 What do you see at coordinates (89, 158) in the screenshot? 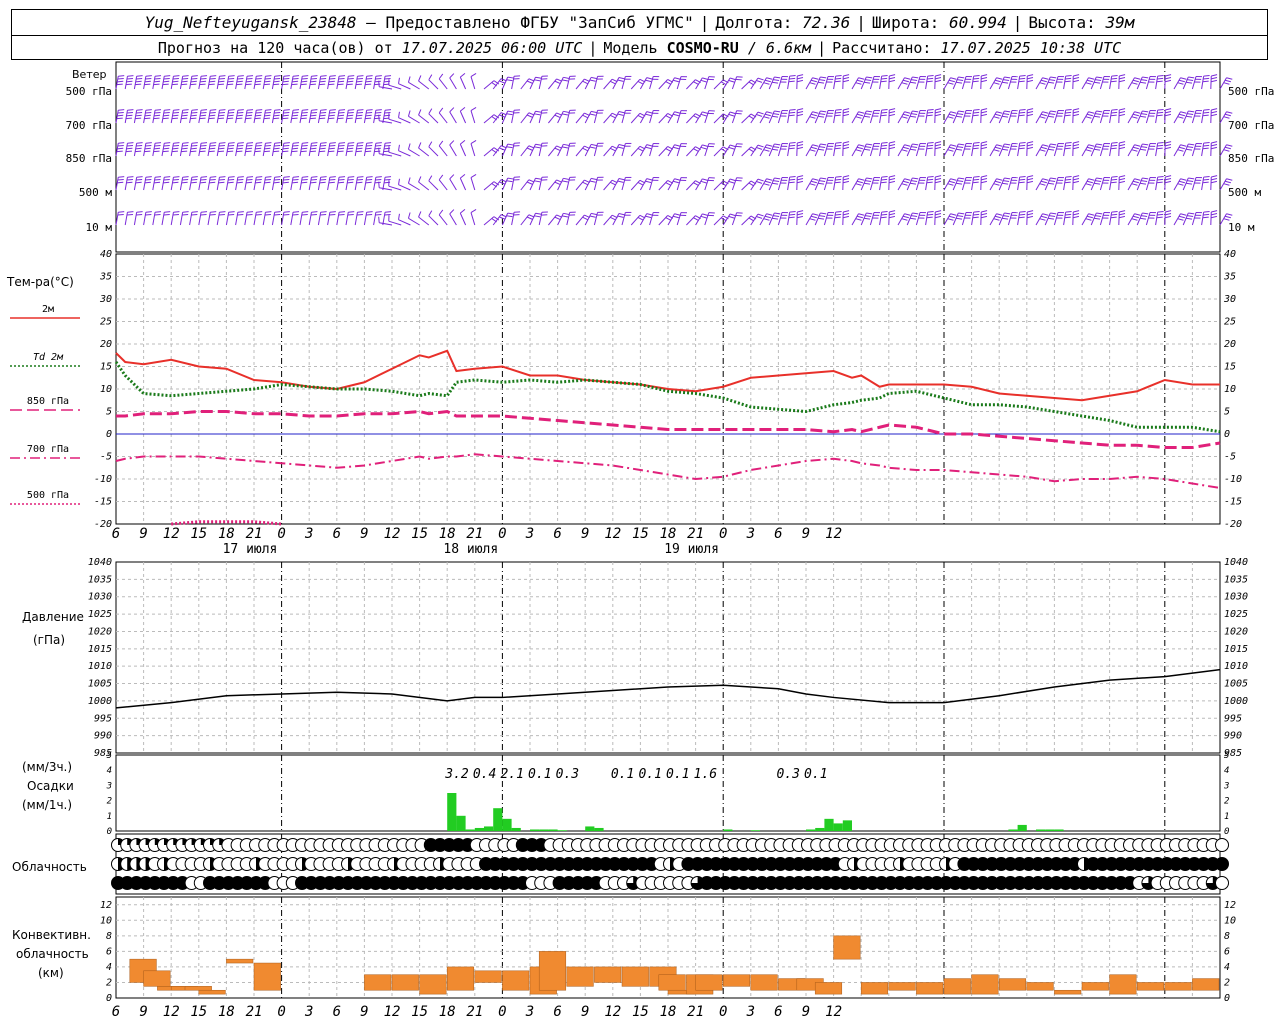
I see `wind-level-label: 850 гПа` at bounding box center [89, 158].